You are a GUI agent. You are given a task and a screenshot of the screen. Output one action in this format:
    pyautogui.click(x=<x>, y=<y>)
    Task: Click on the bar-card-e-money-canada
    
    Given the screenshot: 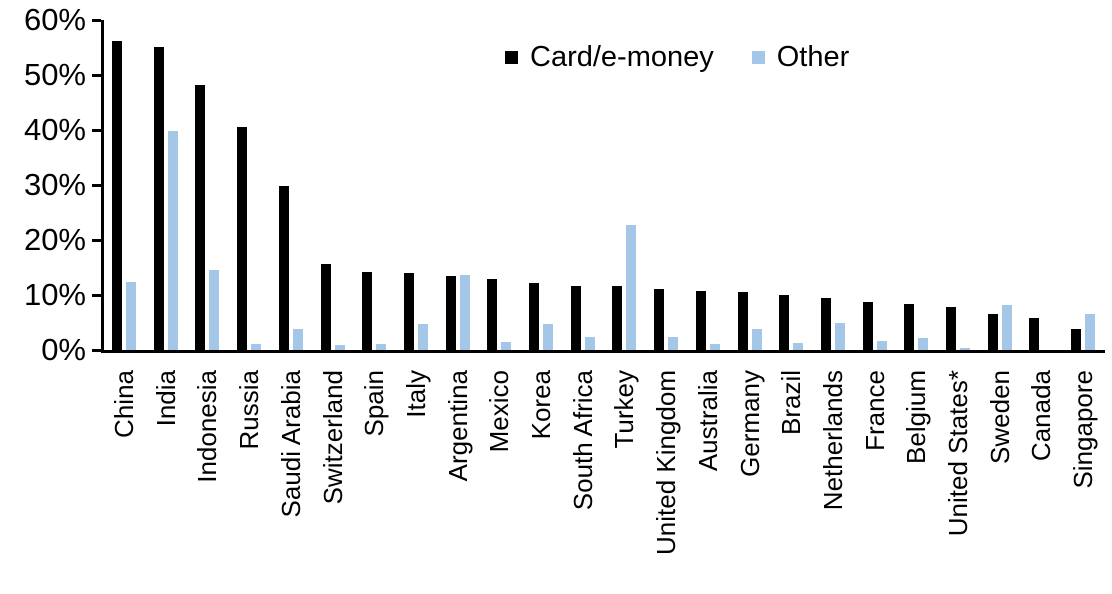 What is the action you would take?
    pyautogui.click(x=1034, y=334)
    